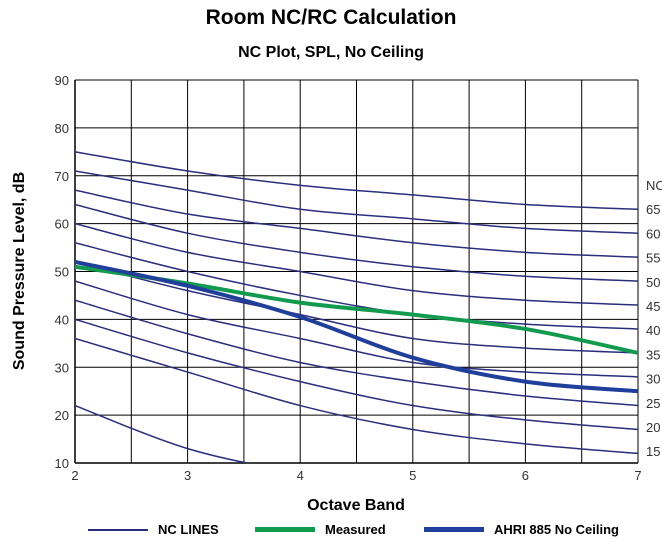 The width and height of the screenshot is (662, 542). What do you see at coordinates (285, 529) in the screenshot?
I see `legend-swatch-measured` at bounding box center [285, 529].